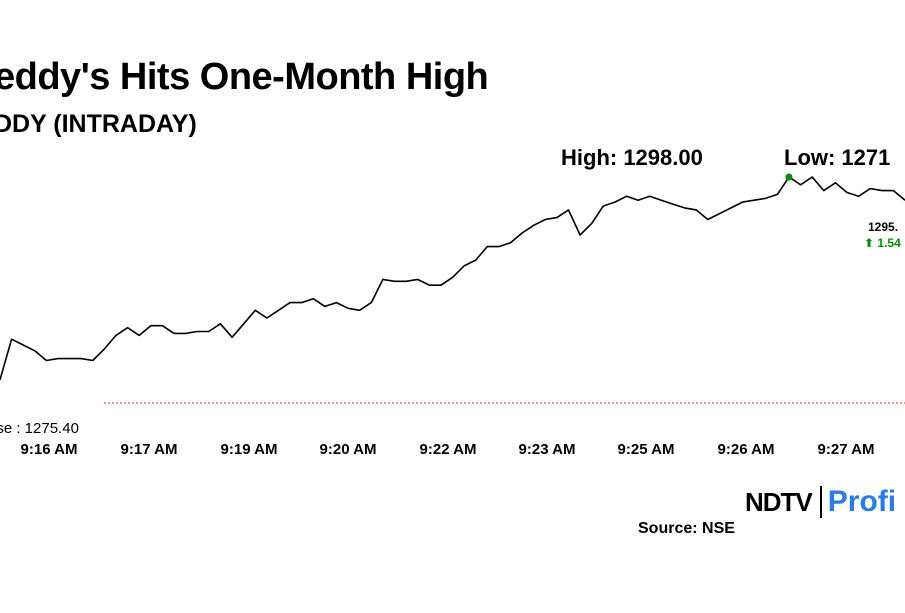 This screenshot has height=613, width=905. I want to click on logo-divider, so click(820, 502).